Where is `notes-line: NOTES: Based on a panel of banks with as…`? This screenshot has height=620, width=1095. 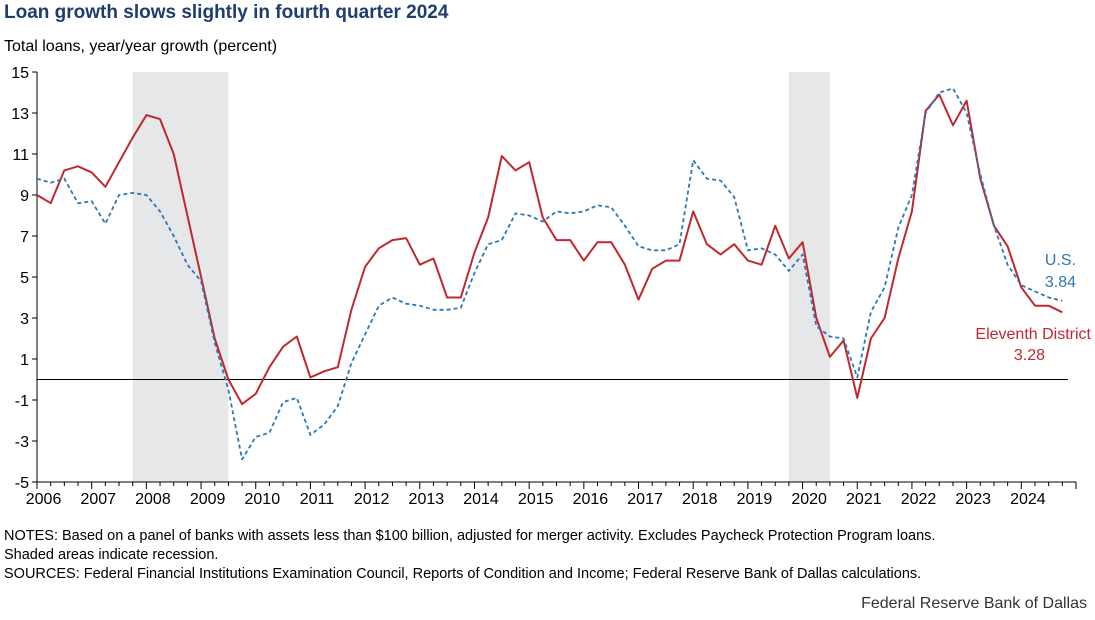
notes-line: NOTES: Based on a panel of banks with as… is located at coordinates (470, 536).